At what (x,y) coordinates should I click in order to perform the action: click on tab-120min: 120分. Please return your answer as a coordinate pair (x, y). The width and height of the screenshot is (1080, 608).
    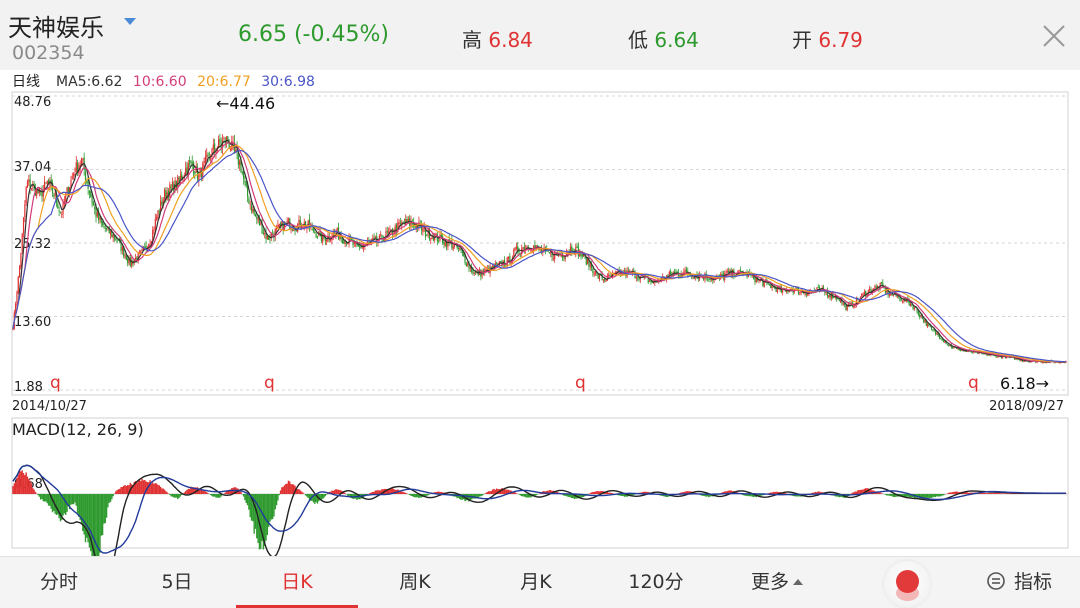
    Looking at the image, I should click on (656, 582).